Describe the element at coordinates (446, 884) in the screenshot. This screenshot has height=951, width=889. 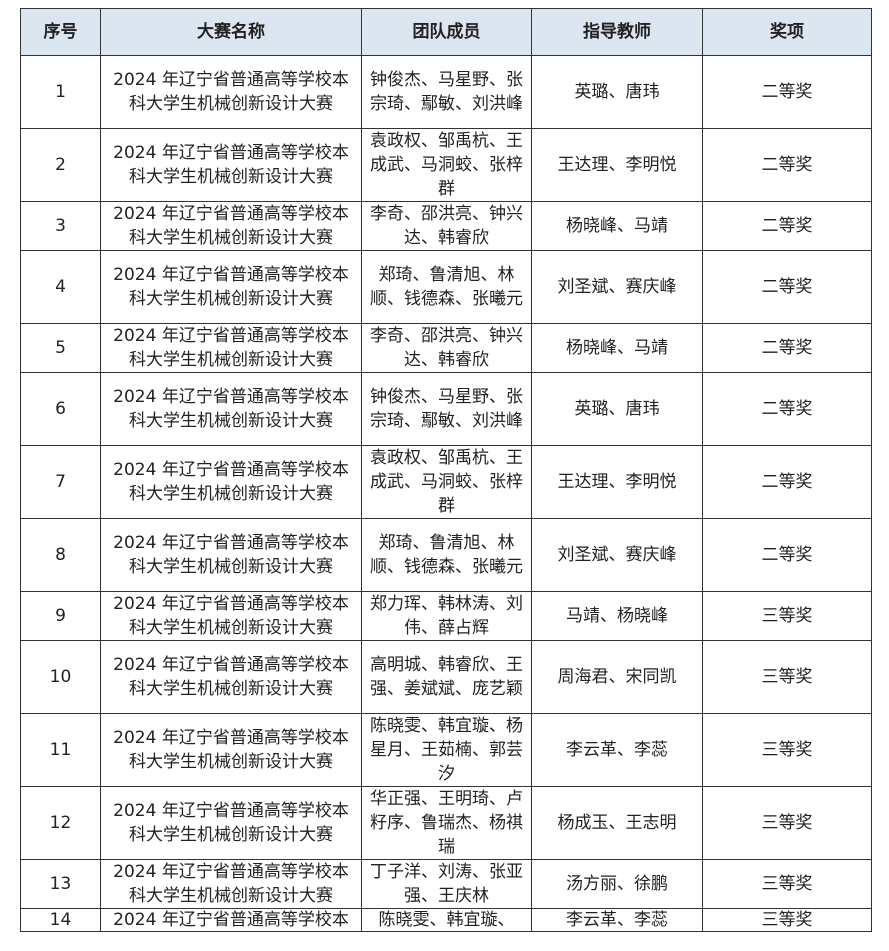
I see `cell-members: 丁子洋、刘涛、张亚强、王庆林` at that location.